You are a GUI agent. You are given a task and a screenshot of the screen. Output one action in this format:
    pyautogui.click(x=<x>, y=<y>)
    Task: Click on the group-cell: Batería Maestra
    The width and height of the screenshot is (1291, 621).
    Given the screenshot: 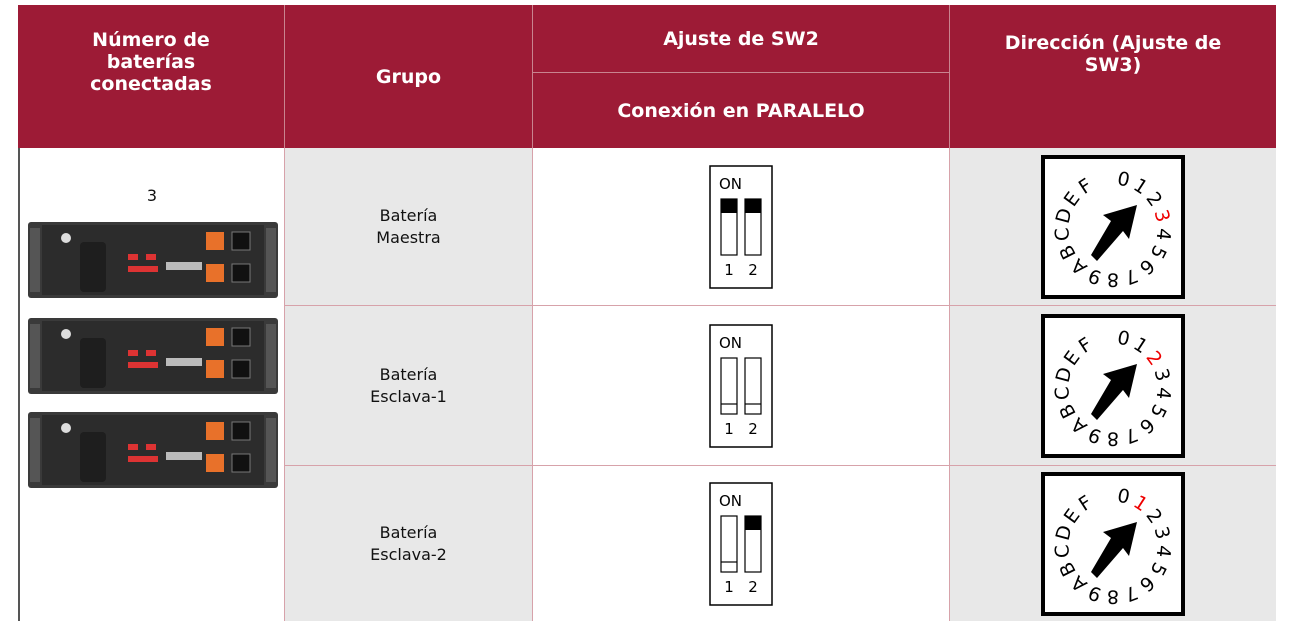 What is the action you would take?
    pyautogui.click(x=409, y=227)
    